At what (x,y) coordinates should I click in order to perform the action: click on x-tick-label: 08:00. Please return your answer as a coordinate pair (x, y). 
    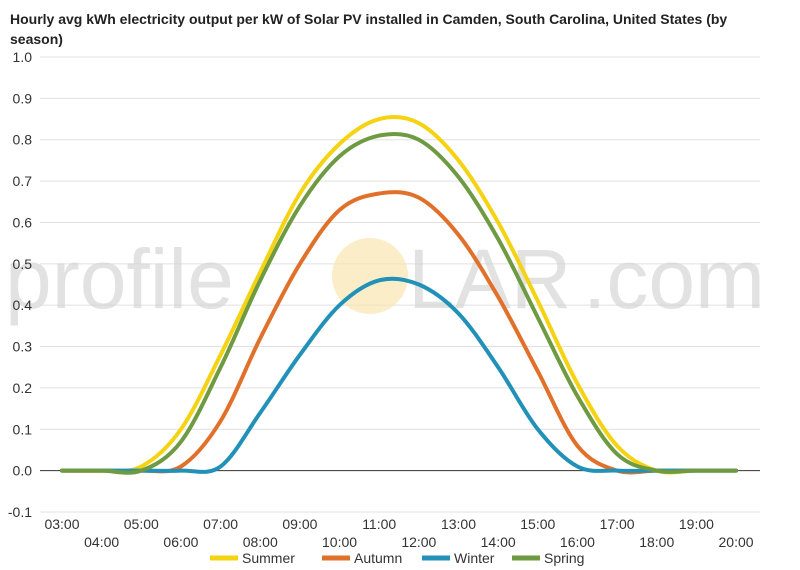
    Looking at the image, I should click on (260, 542).